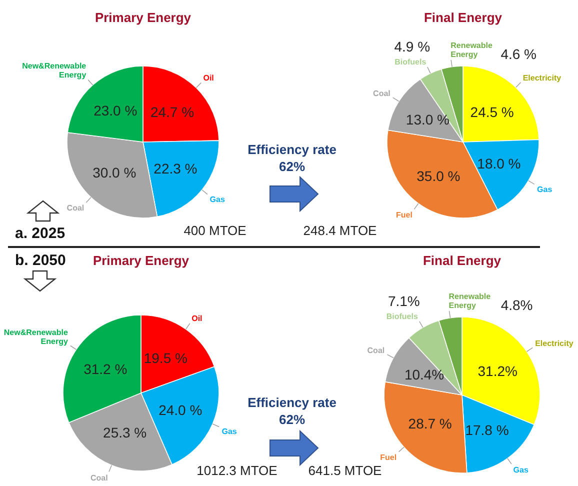 This screenshot has width=578, height=486. What do you see at coordinates (114, 172) in the screenshot?
I see `data-label: 30.0 %` at bounding box center [114, 172].